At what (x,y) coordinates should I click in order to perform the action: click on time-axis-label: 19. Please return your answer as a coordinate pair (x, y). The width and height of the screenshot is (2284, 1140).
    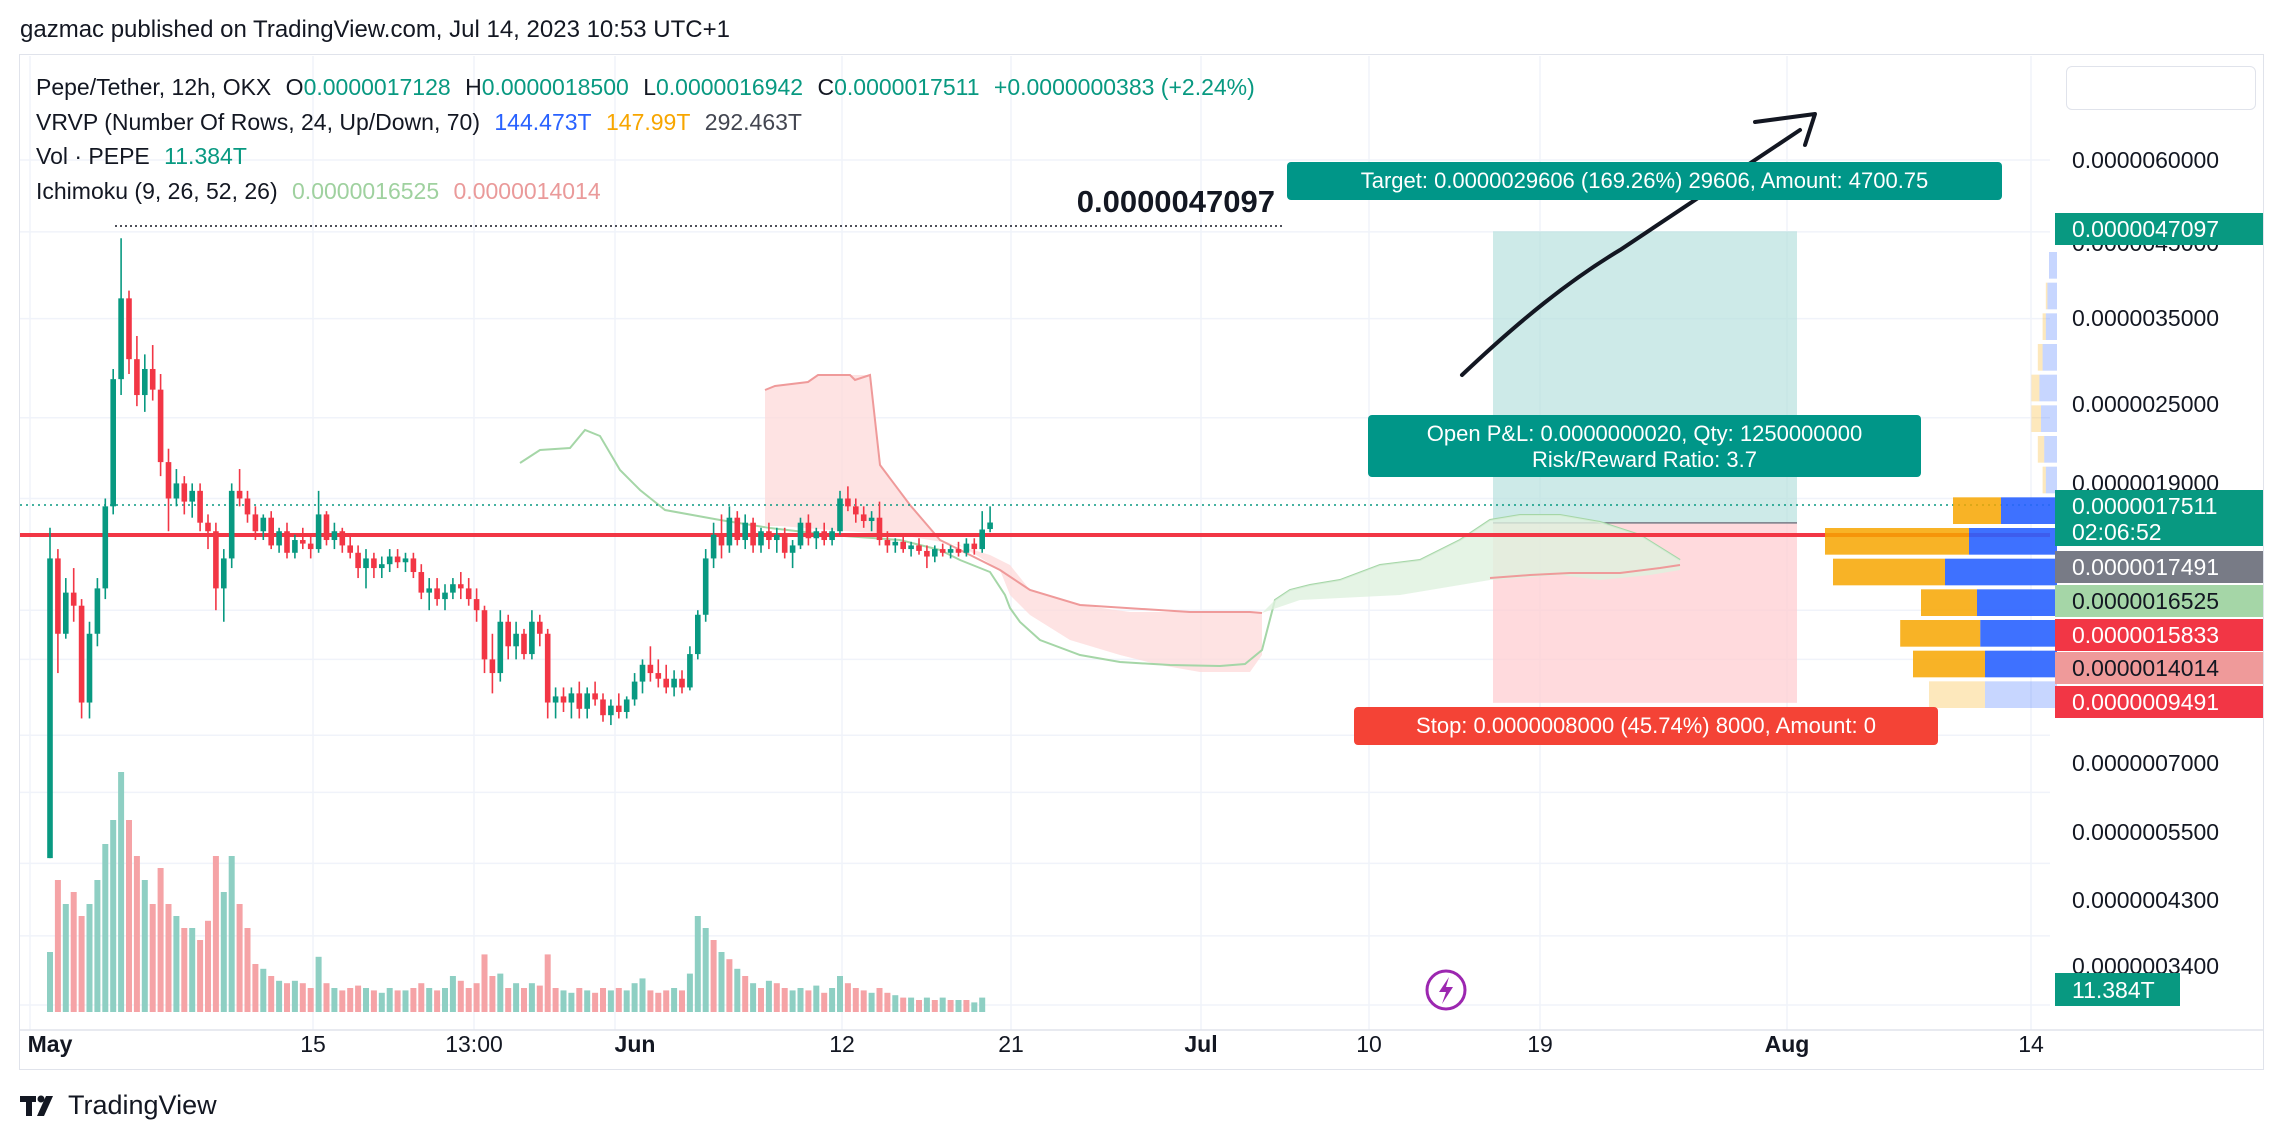
    Looking at the image, I should click on (1540, 1044).